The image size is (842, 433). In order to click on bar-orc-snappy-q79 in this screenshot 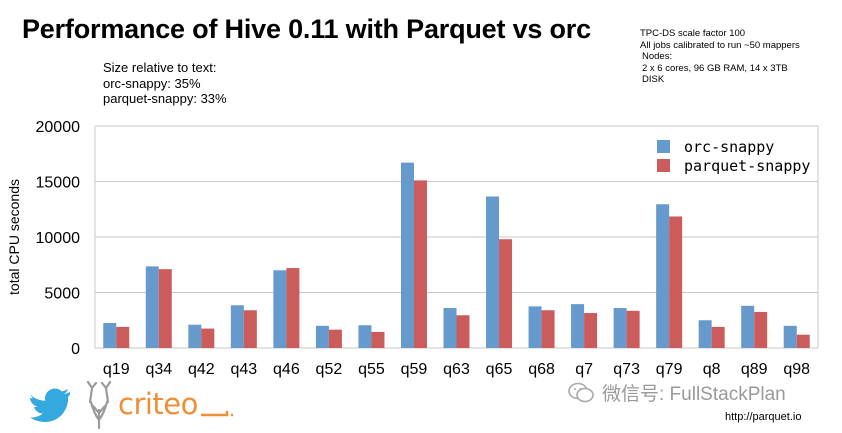, I will do `click(663, 276)`.